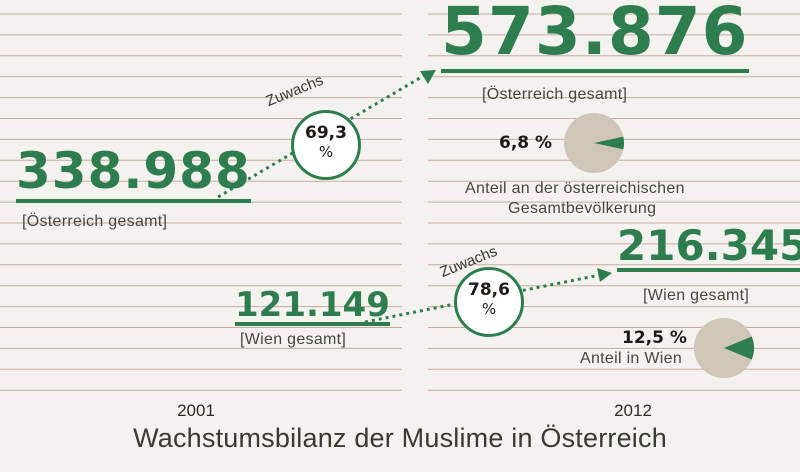  What do you see at coordinates (654, 338) in the screenshot?
I see `vienna-share-value: 12,5 %` at bounding box center [654, 338].